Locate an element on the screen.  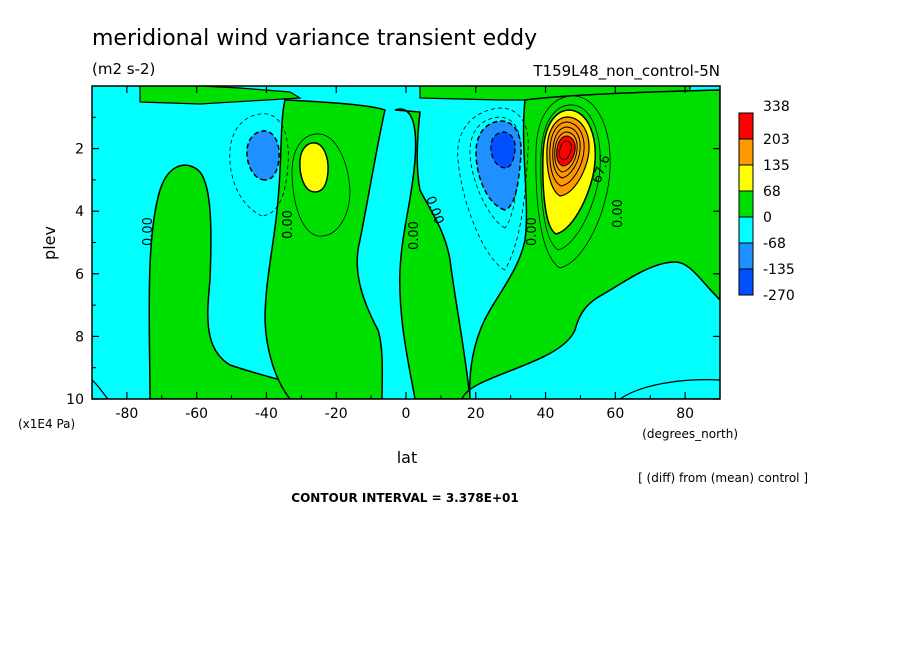
legend-label: -135 is located at coordinates (779, 270).